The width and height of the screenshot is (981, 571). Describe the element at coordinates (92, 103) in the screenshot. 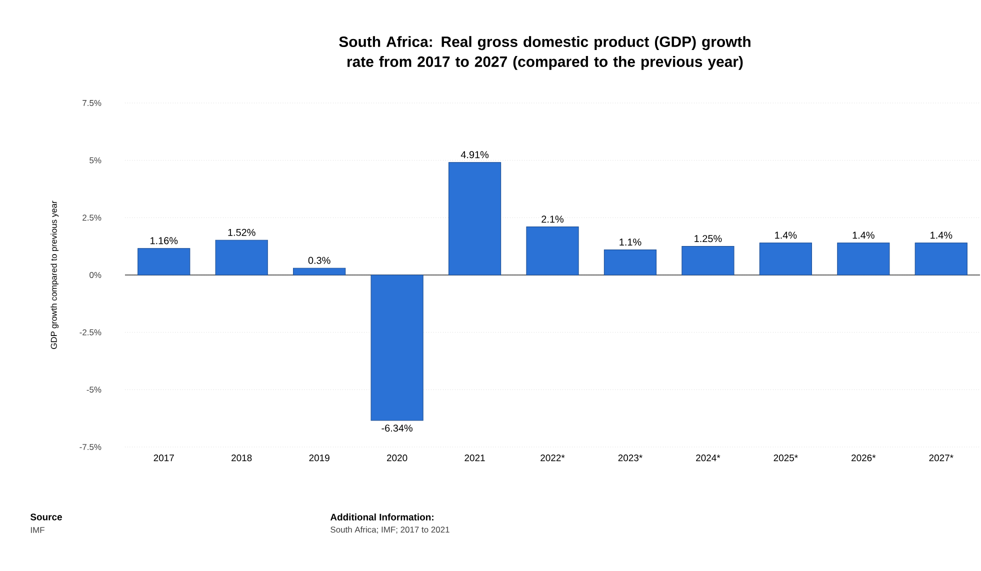

I see `y-tick-label: 7.5%` at that location.